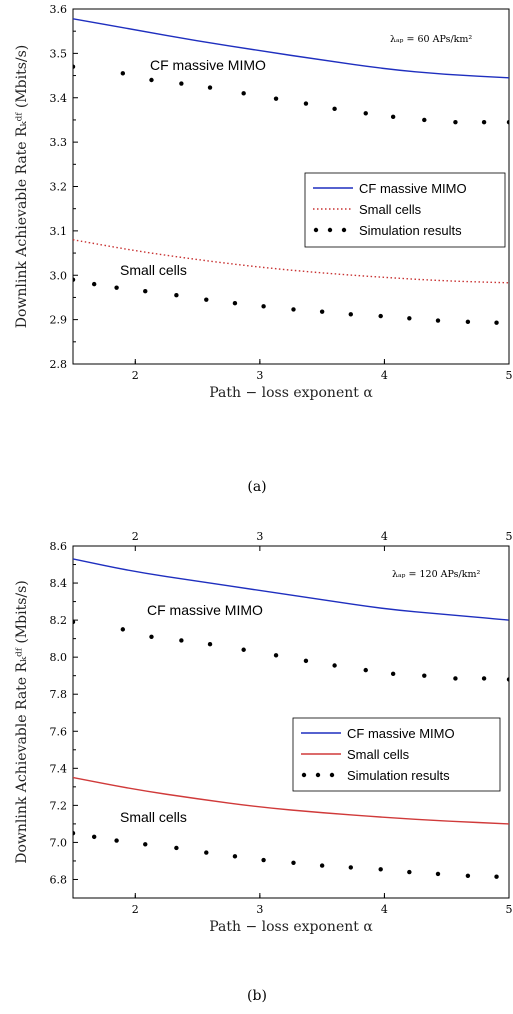 This screenshot has height=1014, width=513. Describe the element at coordinates (135, 536) in the screenshot. I see `top-x-tick-label: 2` at that location.